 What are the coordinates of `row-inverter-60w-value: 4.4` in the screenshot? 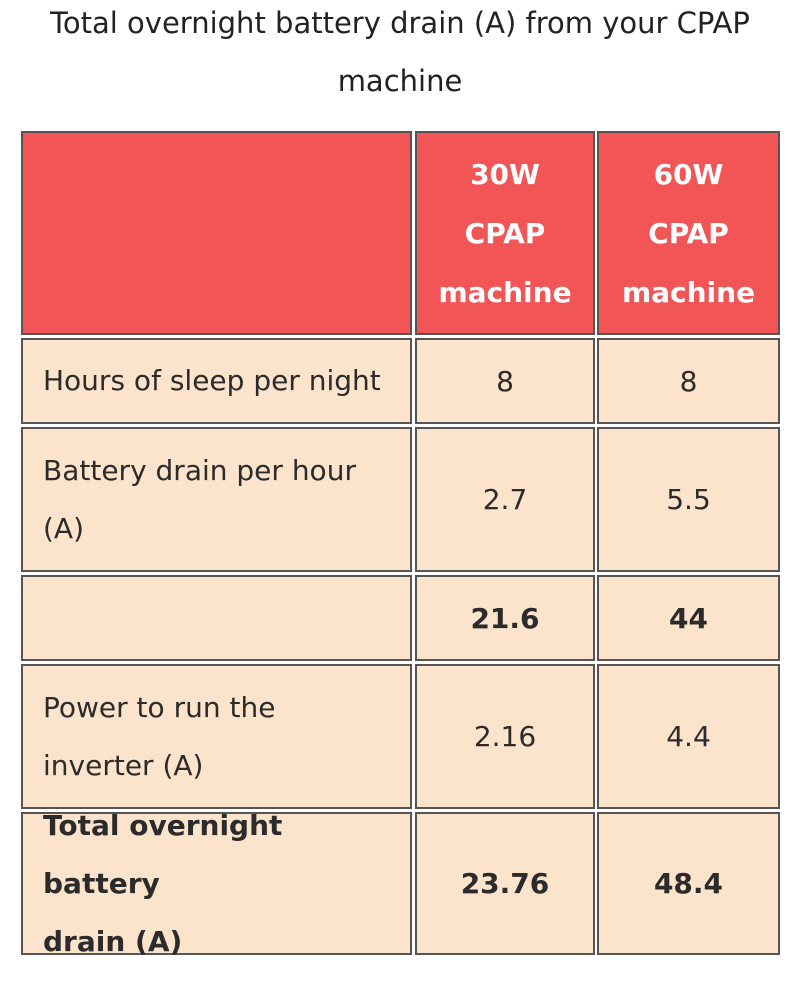 It's located at (688, 736).